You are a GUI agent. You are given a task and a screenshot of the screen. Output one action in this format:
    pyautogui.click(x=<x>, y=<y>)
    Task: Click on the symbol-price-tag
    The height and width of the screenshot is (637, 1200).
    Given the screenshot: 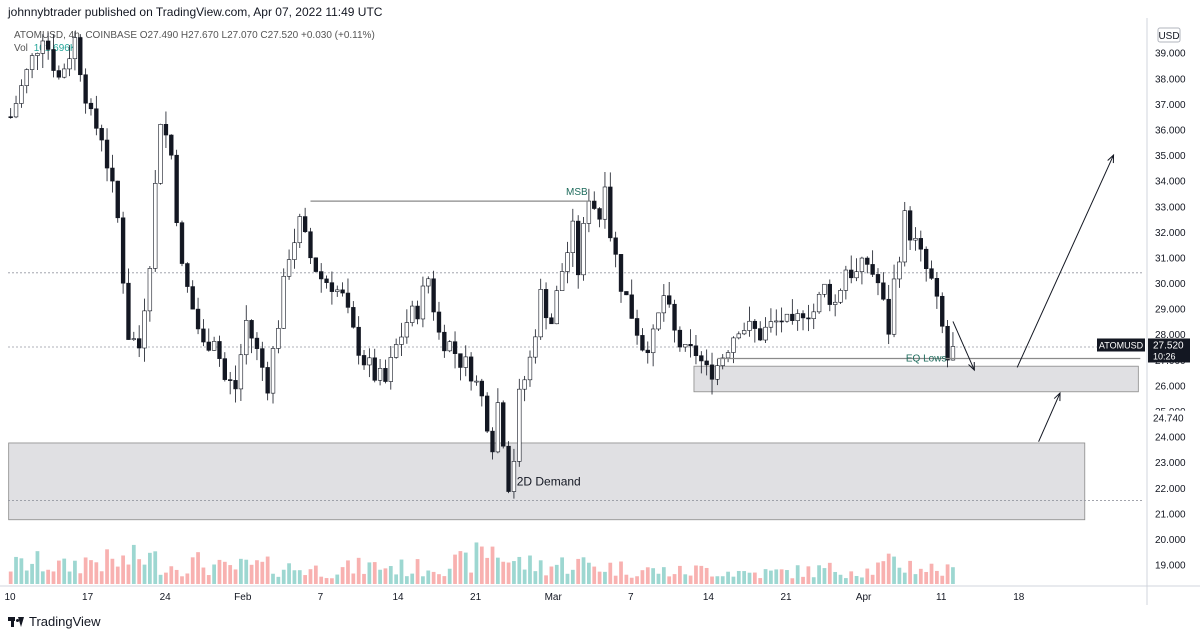 What is the action you would take?
    pyautogui.click(x=1121, y=345)
    